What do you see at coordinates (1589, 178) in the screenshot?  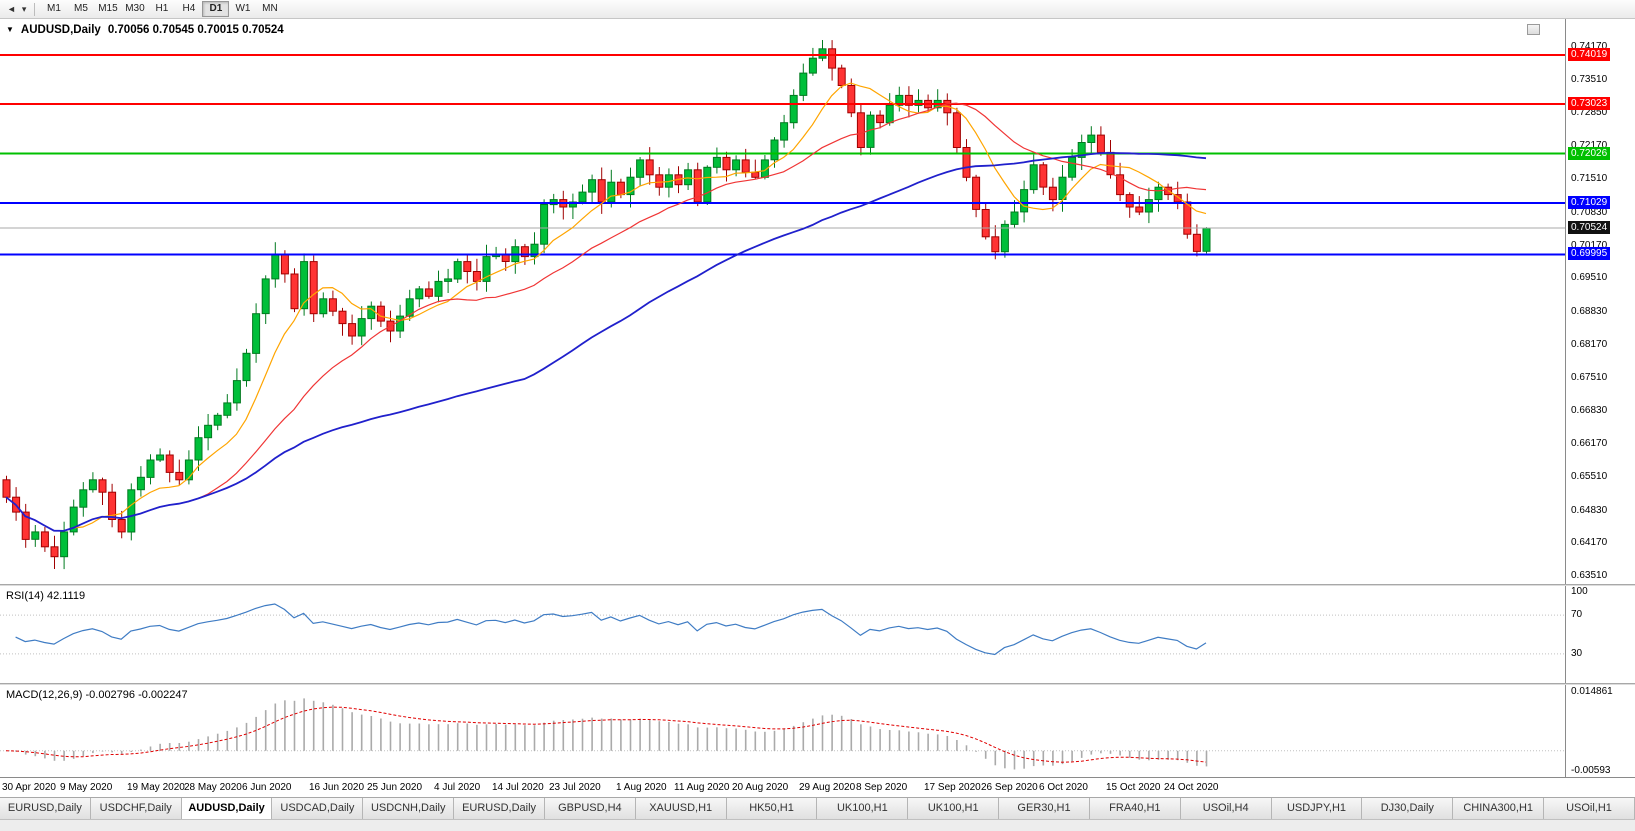 I see `price-axis-tick: 0.71510` at bounding box center [1589, 178].